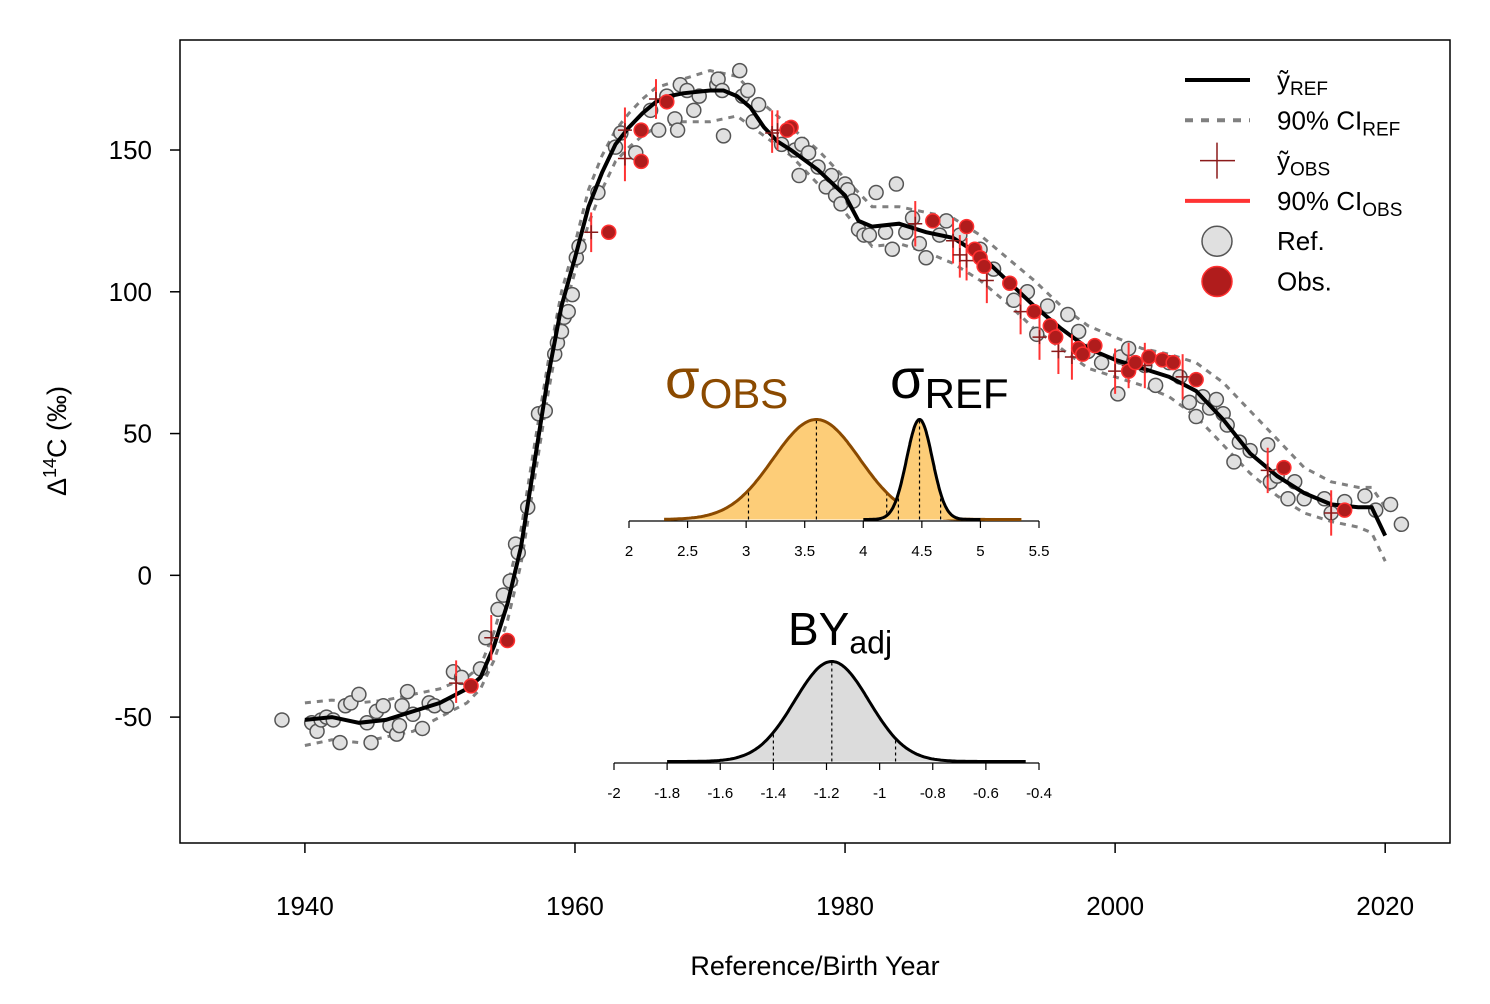 The width and height of the screenshot is (1490, 1004). What do you see at coordinates (1338, 122) in the screenshot?
I see `legend-label: 90% CIREF` at bounding box center [1338, 122].